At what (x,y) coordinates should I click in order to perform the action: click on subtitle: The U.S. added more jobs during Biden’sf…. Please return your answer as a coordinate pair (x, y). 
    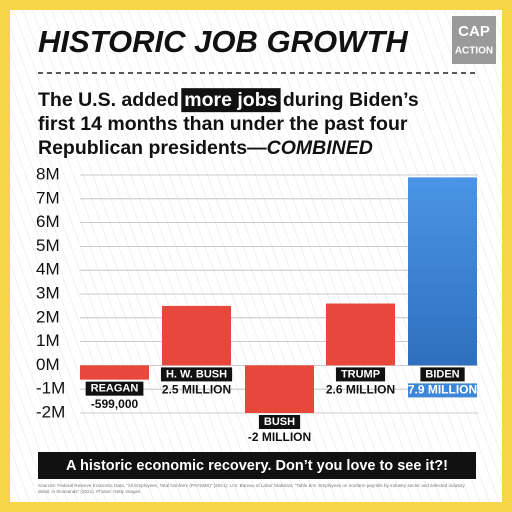
    Looking at the image, I should click on (228, 123).